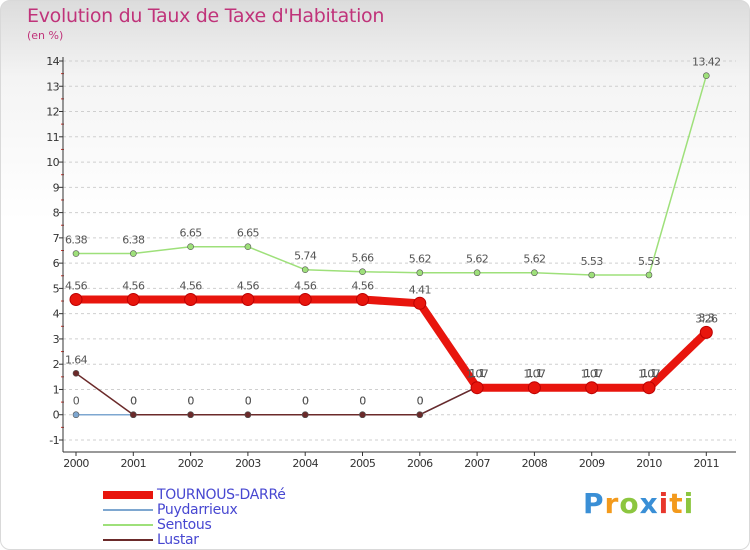  Describe the element at coordinates (157, 525) in the screenshot. I see `legend-item: Sentous` at that location.